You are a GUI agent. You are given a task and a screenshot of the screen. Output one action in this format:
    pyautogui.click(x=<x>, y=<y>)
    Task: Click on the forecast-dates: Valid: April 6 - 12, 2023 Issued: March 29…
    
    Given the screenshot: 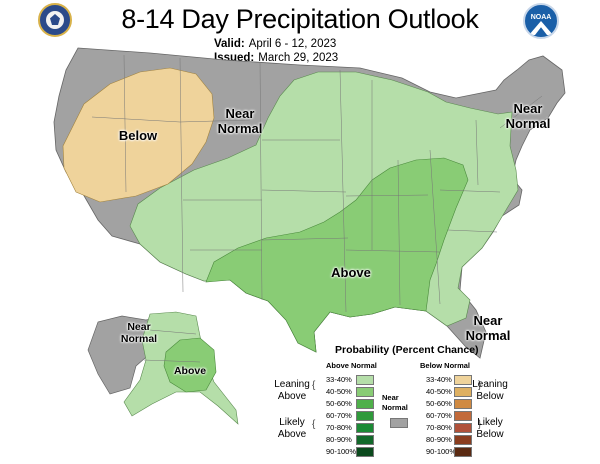 What is the action you would take?
    pyautogui.click(x=276, y=51)
    